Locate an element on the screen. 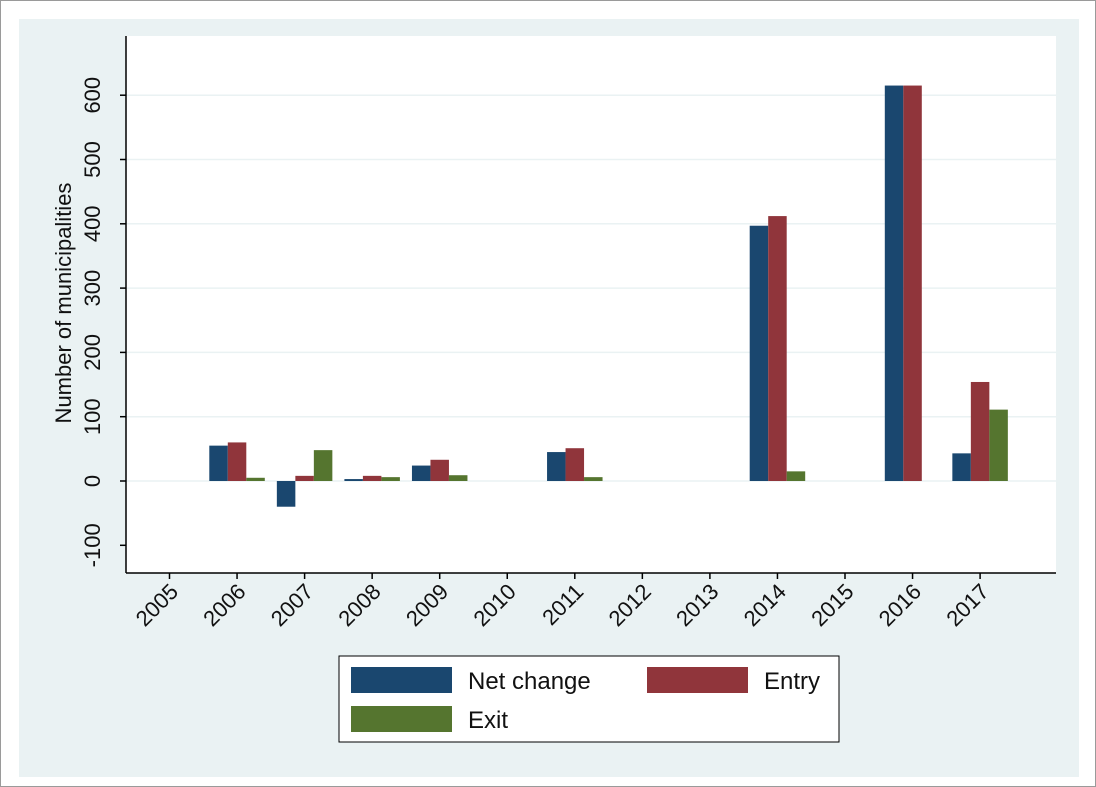  bar-entry-2014 is located at coordinates (777, 349).